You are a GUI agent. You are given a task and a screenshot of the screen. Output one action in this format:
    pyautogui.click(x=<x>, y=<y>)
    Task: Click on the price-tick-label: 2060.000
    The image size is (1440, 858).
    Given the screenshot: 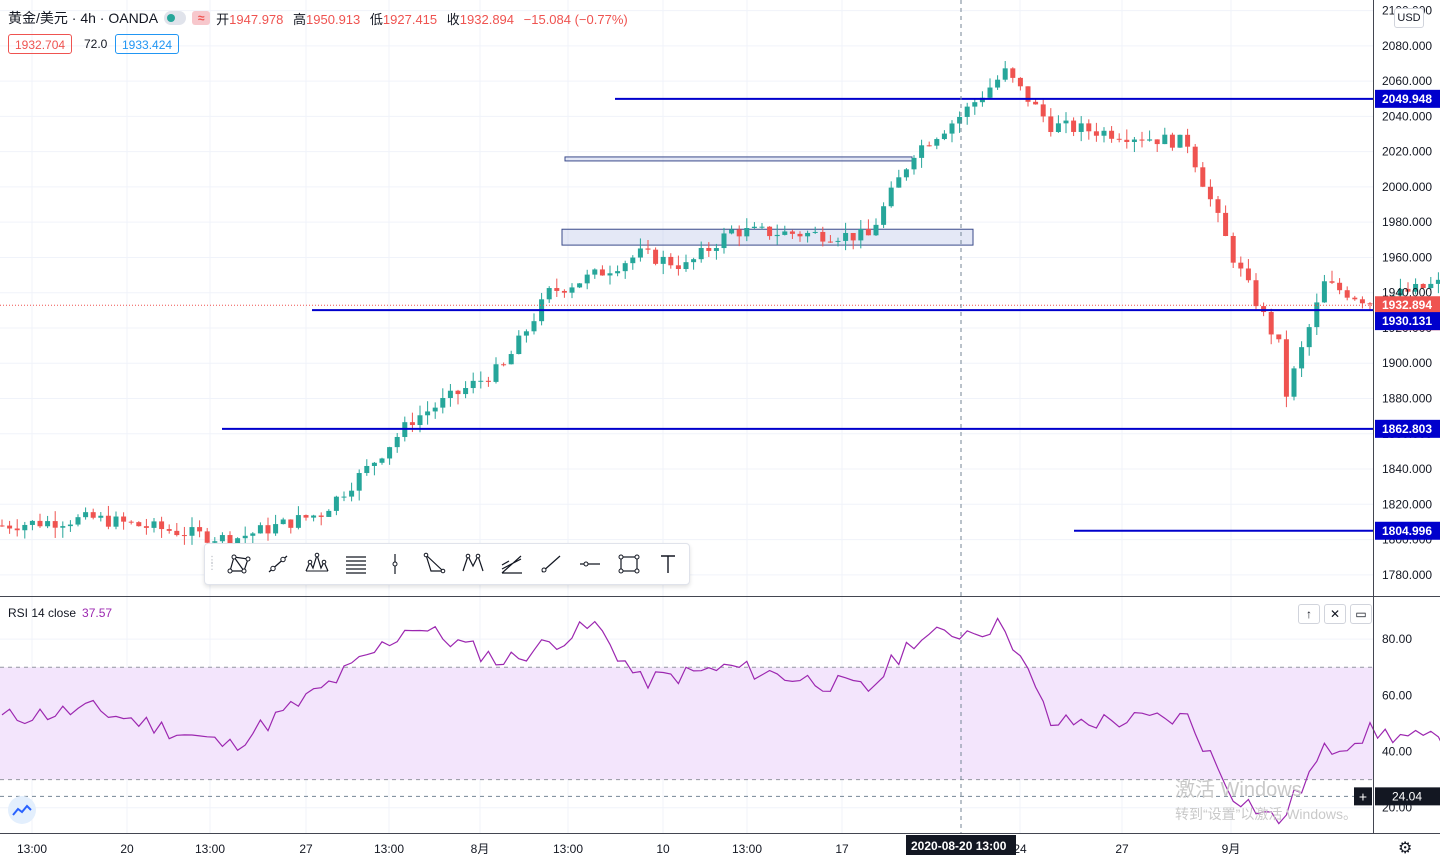 What is the action you would take?
    pyautogui.click(x=1407, y=81)
    